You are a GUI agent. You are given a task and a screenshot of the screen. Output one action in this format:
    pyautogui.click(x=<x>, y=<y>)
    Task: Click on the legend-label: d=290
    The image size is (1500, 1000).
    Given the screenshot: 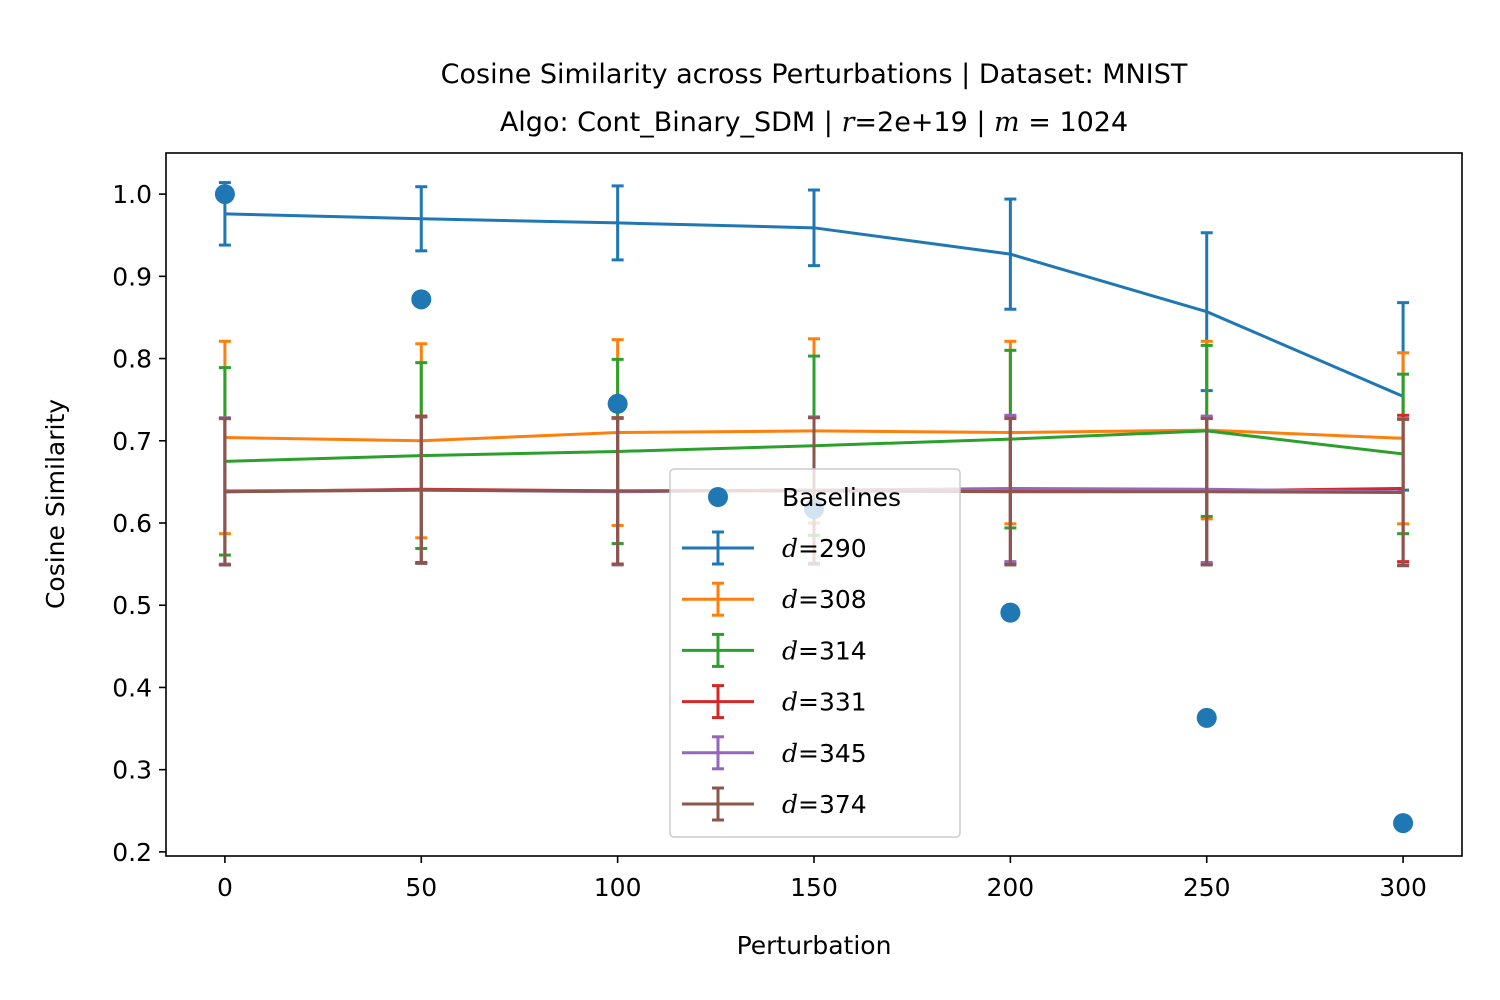 What is the action you would take?
    pyautogui.click(x=824, y=548)
    